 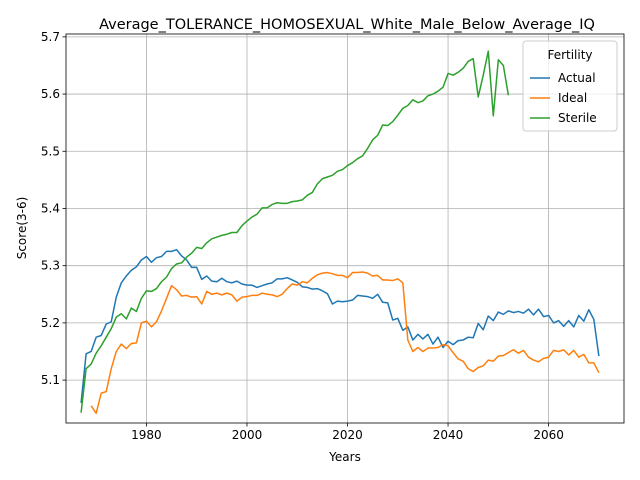 I want to click on y-tick-label: 5.1, so click(x=50, y=380).